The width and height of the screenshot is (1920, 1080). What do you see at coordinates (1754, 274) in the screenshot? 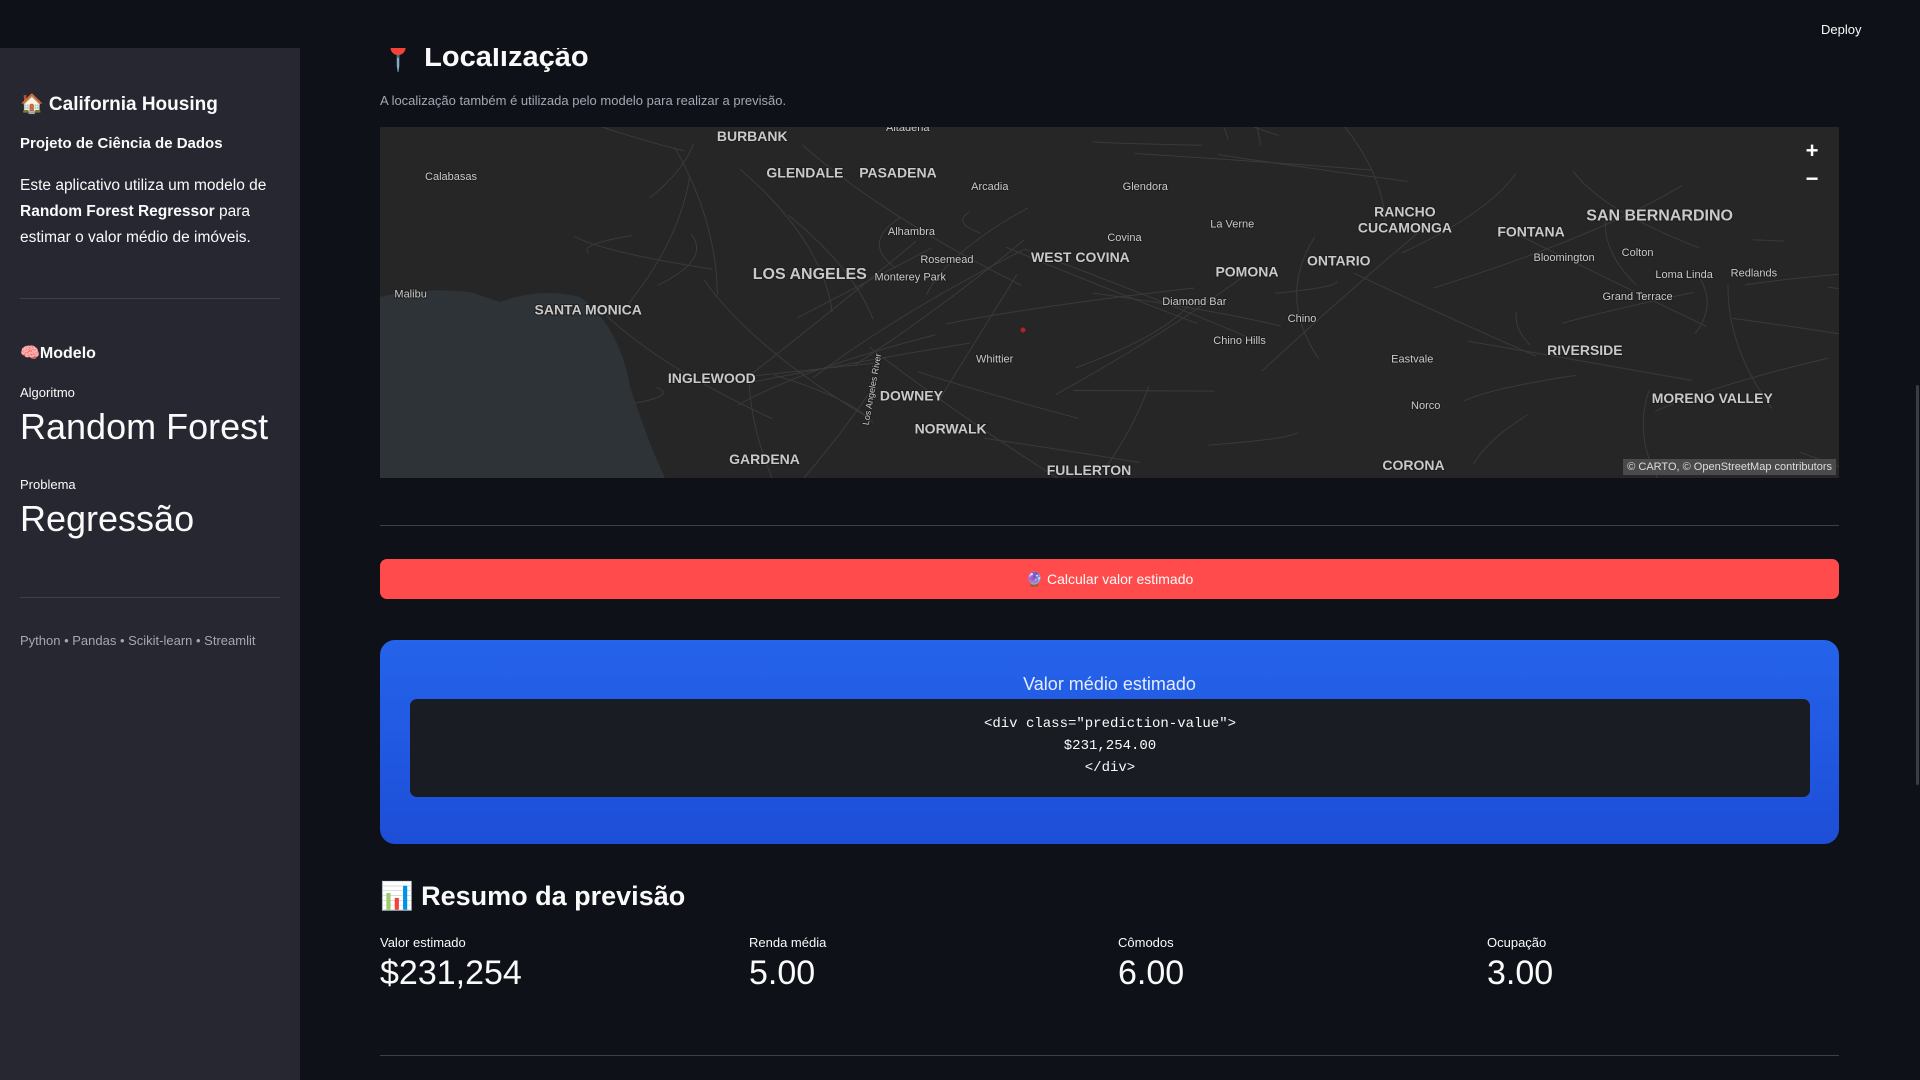
I see `map-label: Redlands` at bounding box center [1754, 274].